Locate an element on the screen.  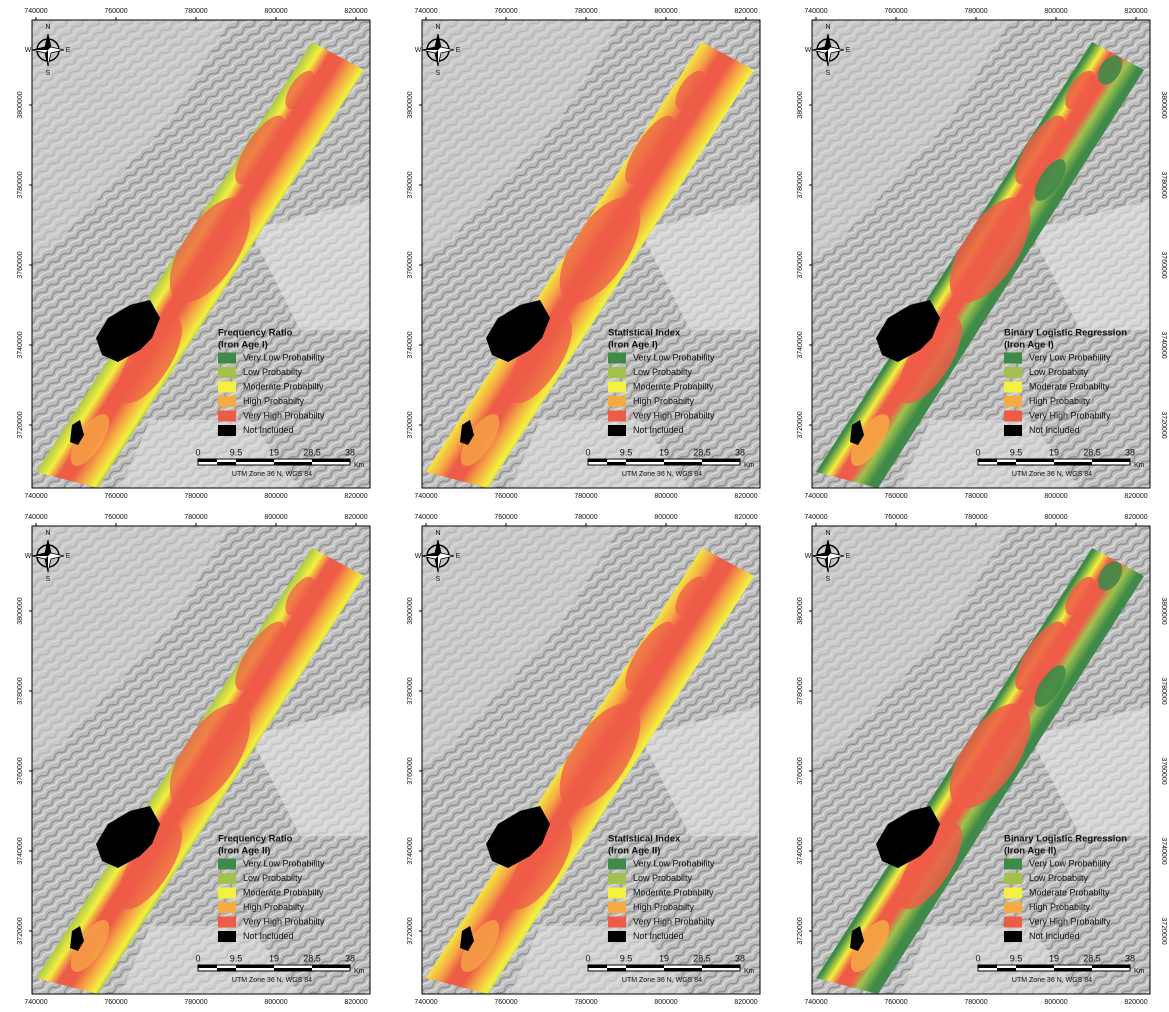
map-body is located at coordinates (981, 760).